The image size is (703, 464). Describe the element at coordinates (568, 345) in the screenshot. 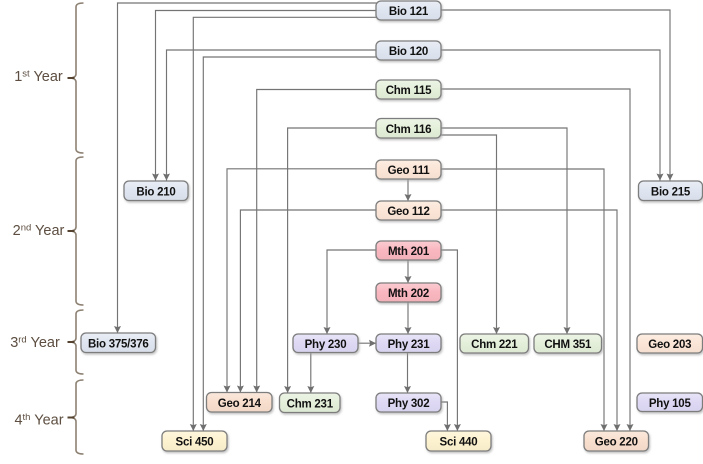

I see `svg-text: CHM 351` at that location.